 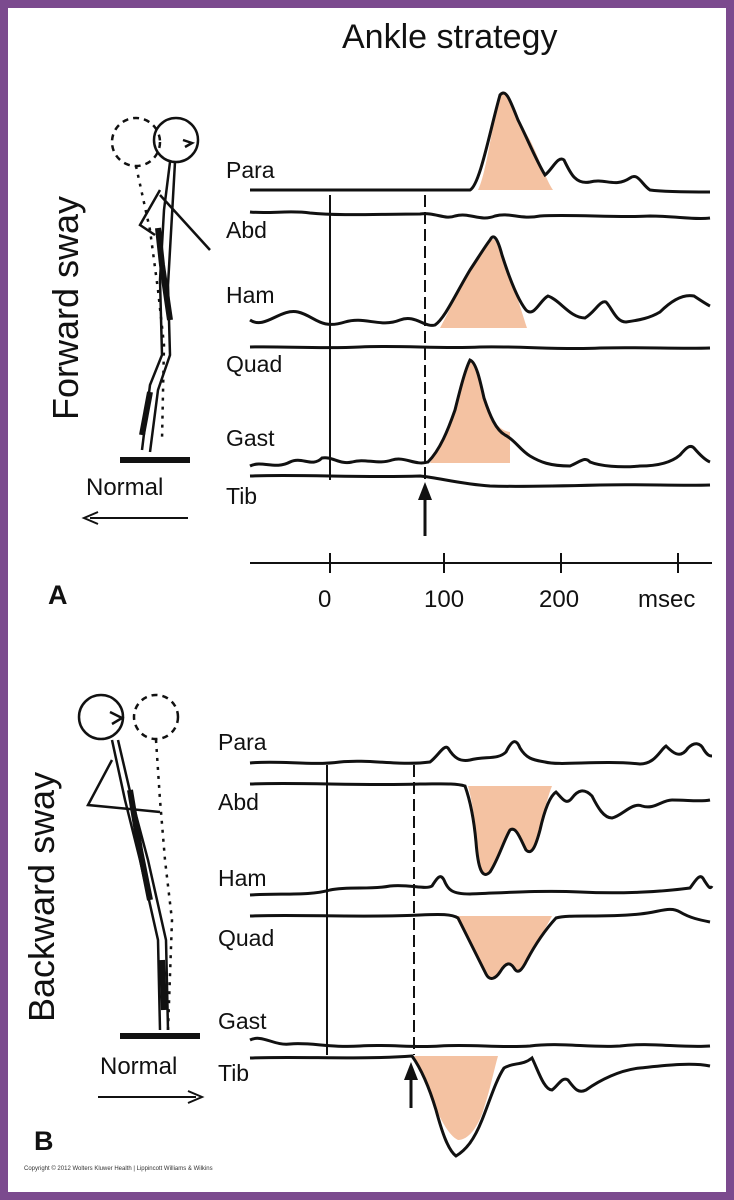 What do you see at coordinates (138, 866) in the screenshot?
I see `figure-backward-sway` at bounding box center [138, 866].